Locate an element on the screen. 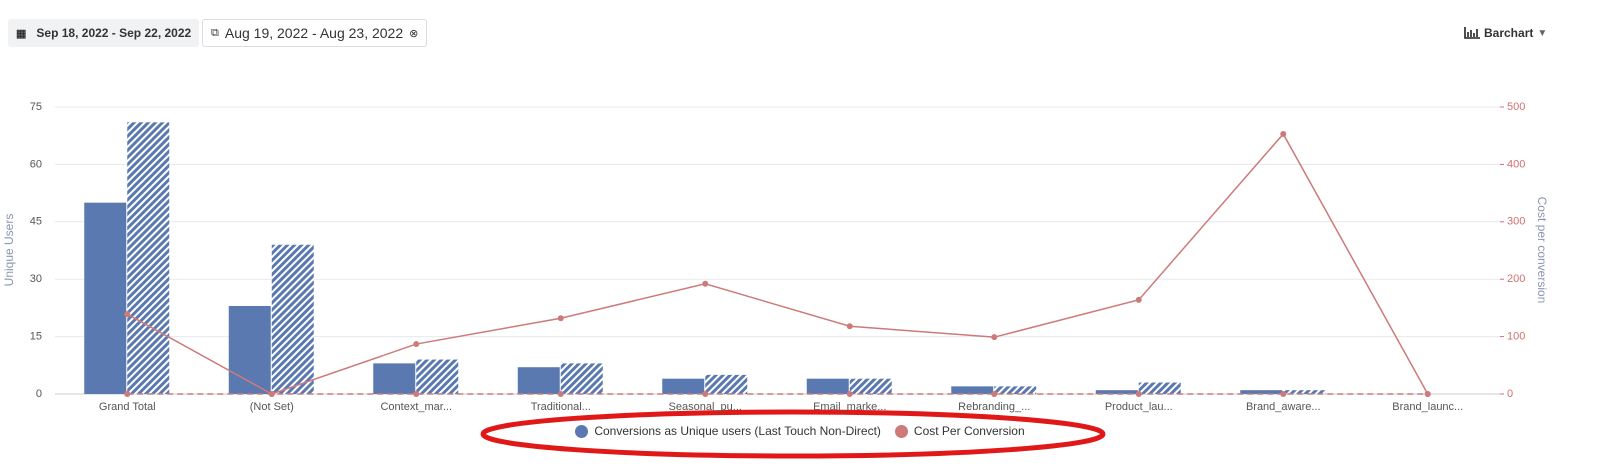  y2-tick-label: 100 is located at coordinates (1516, 337).